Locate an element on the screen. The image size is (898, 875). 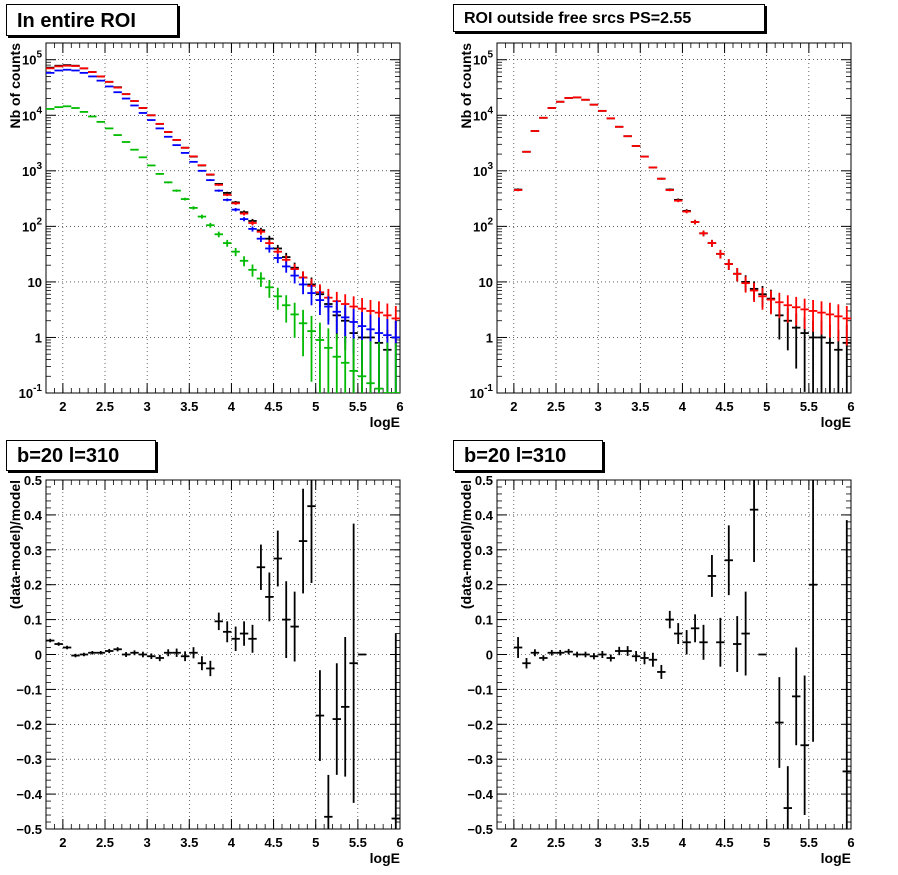
y-tick-label: 10⁵ is located at coordinates (32, 59).